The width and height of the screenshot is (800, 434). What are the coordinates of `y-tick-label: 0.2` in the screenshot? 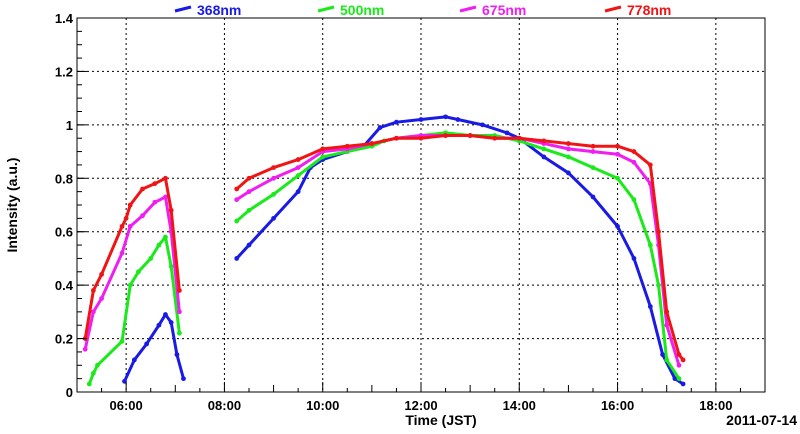 It's located at (64, 339).